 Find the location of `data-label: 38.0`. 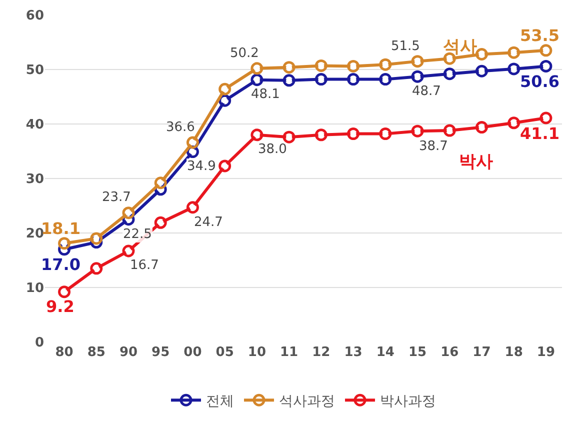

data-label: 38.0 is located at coordinates (272, 149).